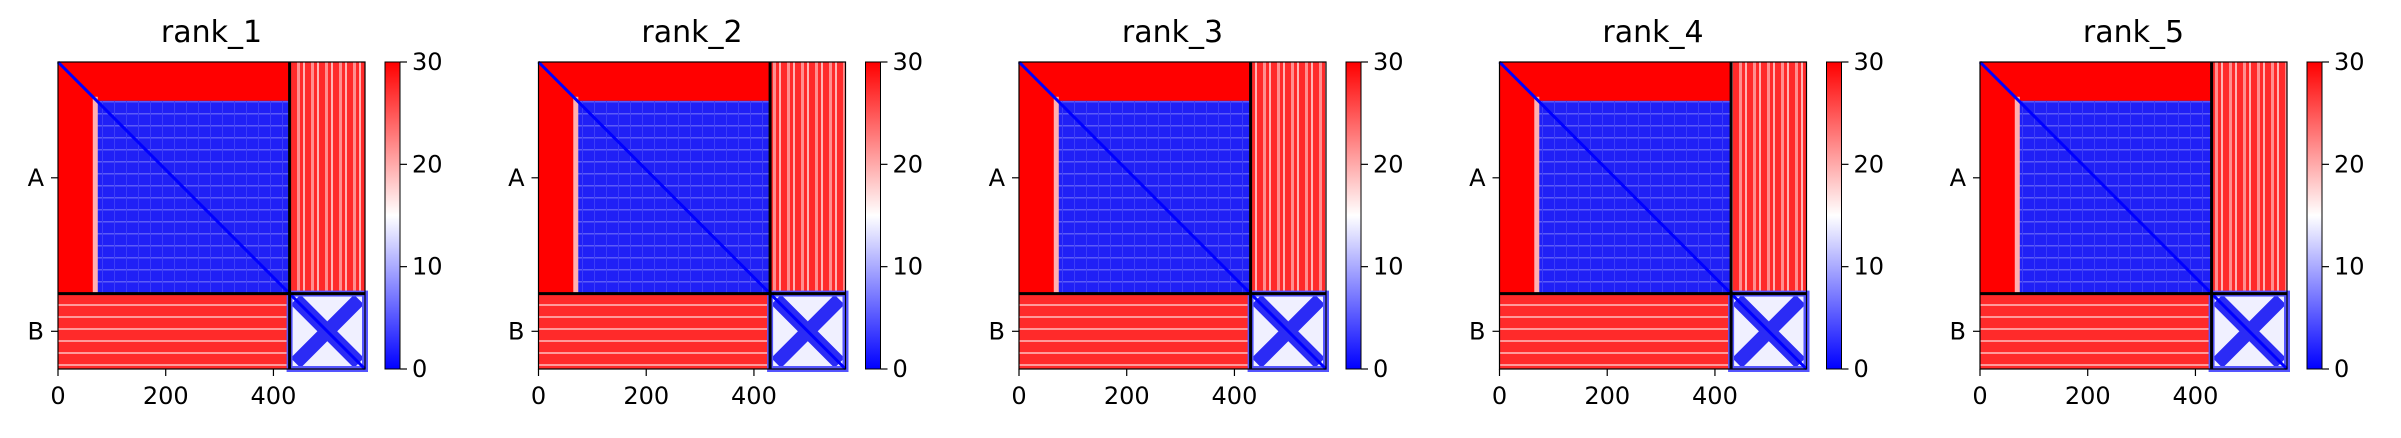  Describe the element at coordinates (211, 32) in the screenshot. I see `panel-title: rank_1` at that location.